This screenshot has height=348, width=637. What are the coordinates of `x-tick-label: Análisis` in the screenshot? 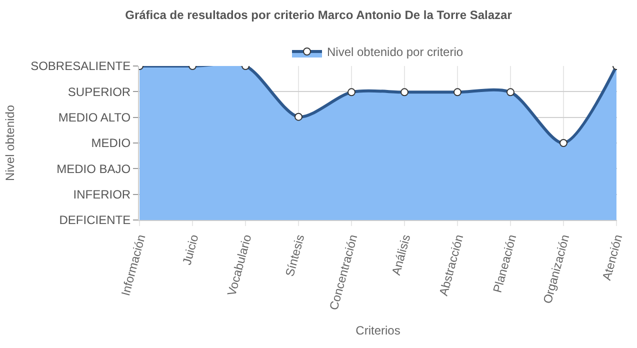 It's located at (401, 255).